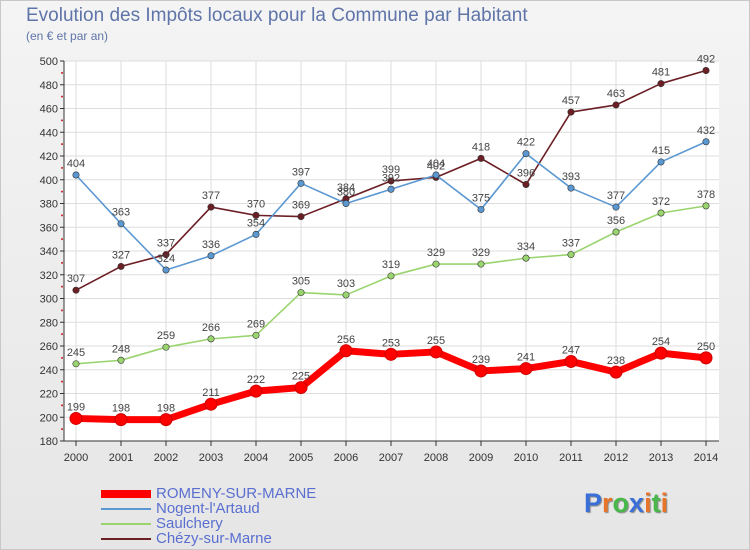 The image size is (750, 550). Describe the element at coordinates (166, 244) in the screenshot. I see `data-label-chezy-sur-marne: 337` at that location.